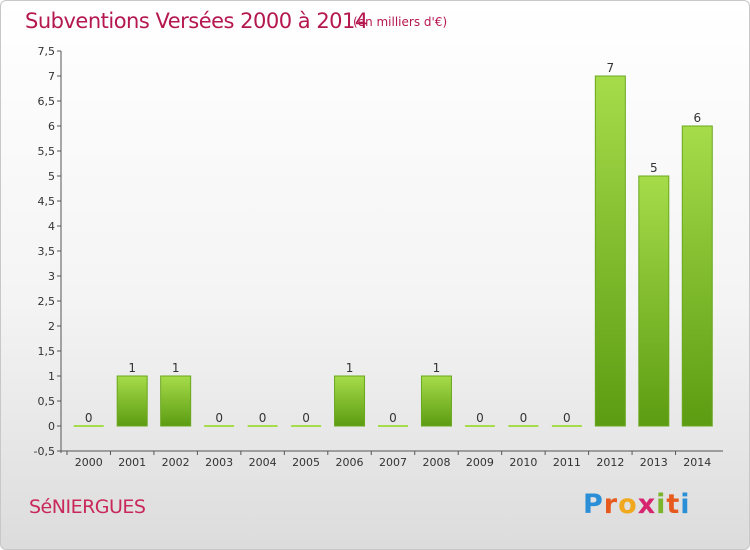 The height and width of the screenshot is (550, 750). What do you see at coordinates (654, 462) in the screenshot?
I see `x-tick-label: 2013` at bounding box center [654, 462].